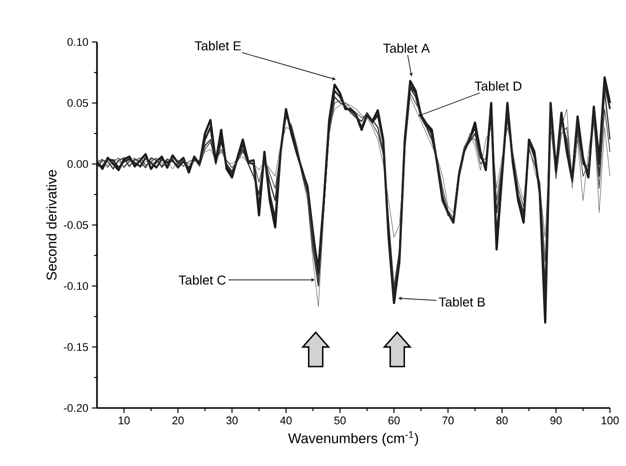  What do you see at coordinates (556, 420) in the screenshot?
I see `x-tick-label: 90` at bounding box center [556, 420].